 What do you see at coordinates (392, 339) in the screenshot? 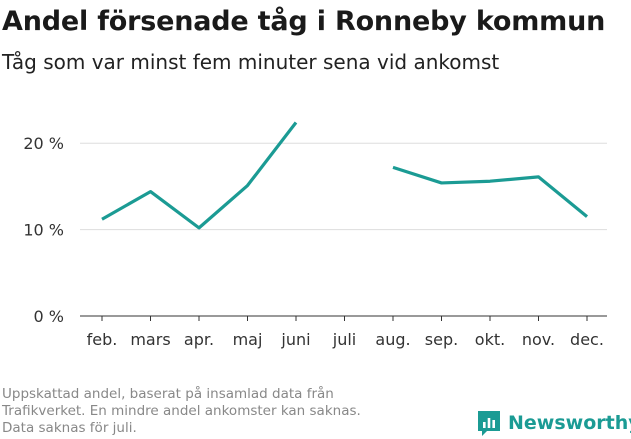
I see `x-tick-label: aug.` at bounding box center [392, 339].